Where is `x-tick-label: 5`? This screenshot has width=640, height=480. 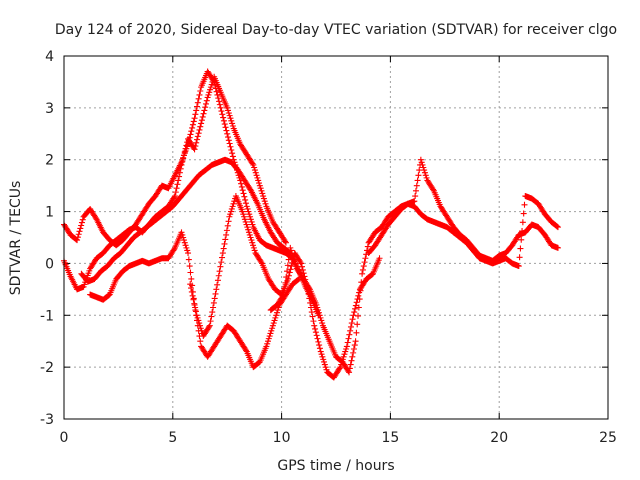
x-tick-label: 5 is located at coordinates (172, 438).